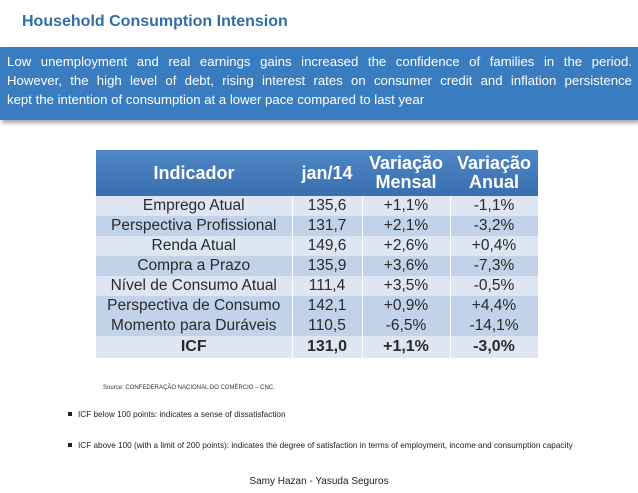 This screenshot has height=493, width=638. What do you see at coordinates (494, 286) in the screenshot?
I see `cell-annual: -0,5%` at bounding box center [494, 286].